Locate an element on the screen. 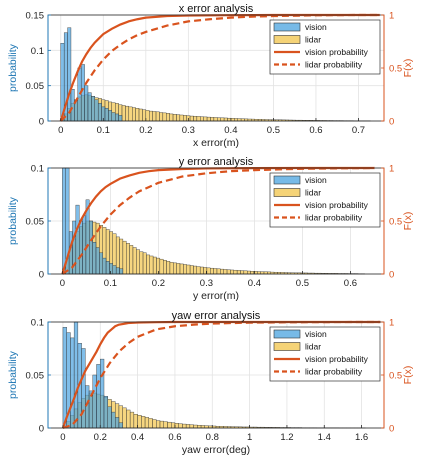 This screenshot has width=430, height=467. x-tick-label: 0.8 is located at coordinates (212, 437).